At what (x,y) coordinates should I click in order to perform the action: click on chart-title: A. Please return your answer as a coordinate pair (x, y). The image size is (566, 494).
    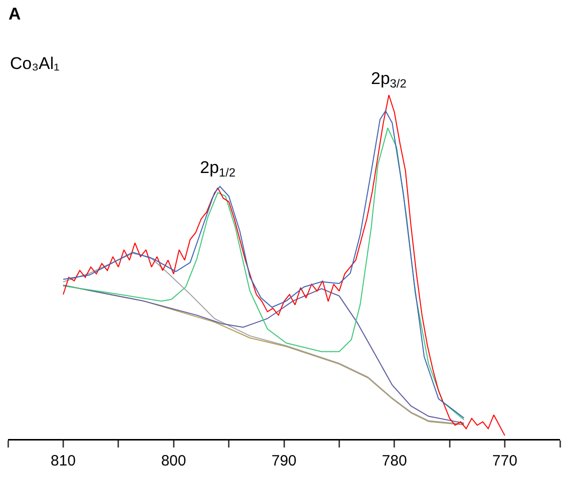
    Looking at the image, I should click on (14, 14).